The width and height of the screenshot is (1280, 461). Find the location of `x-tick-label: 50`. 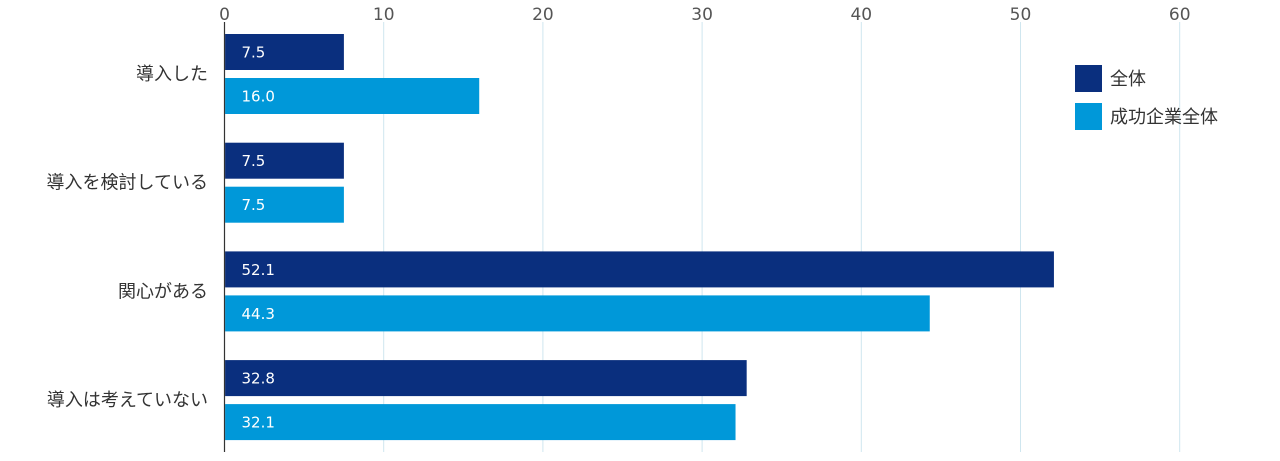

x-tick-label: 50 is located at coordinates (1021, 15).